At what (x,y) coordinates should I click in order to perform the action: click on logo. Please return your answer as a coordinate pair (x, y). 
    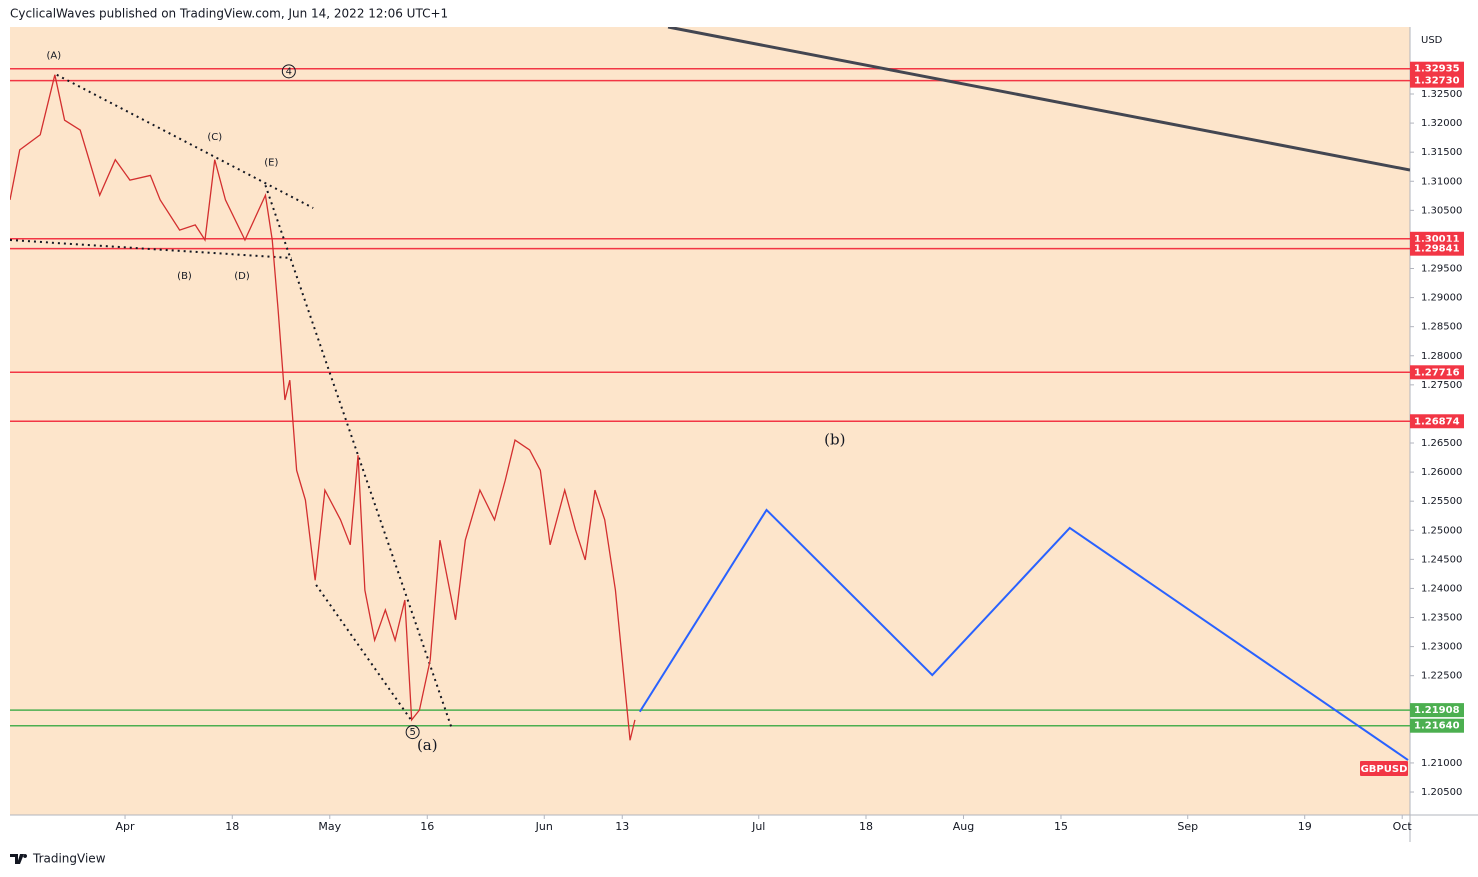
    Looking at the image, I should click on (19, 859).